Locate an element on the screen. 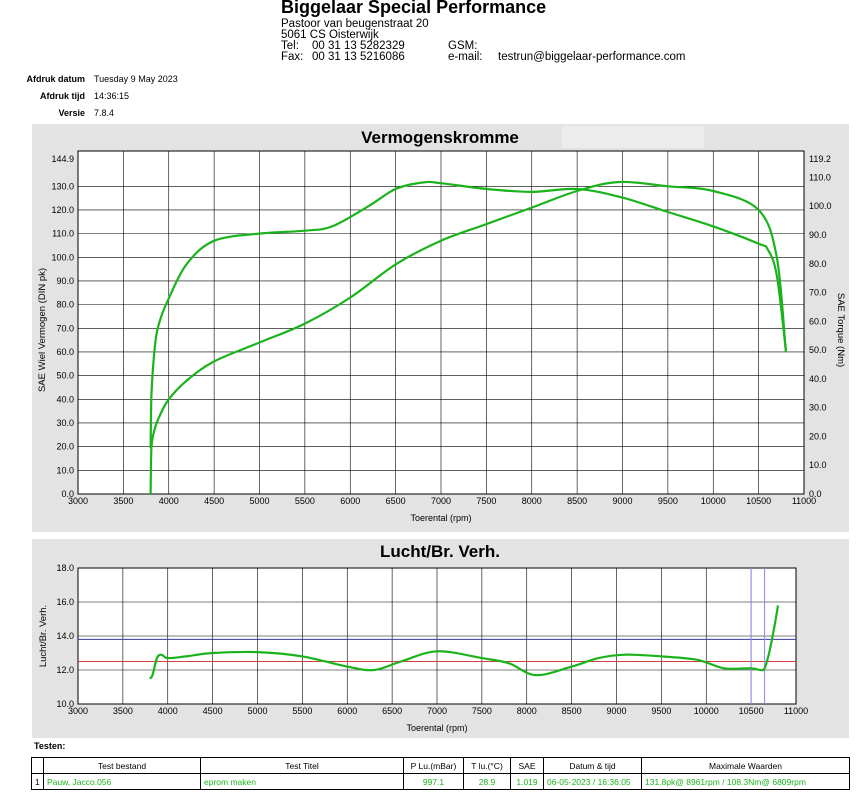  power-chart-title: Vermogenskromme is located at coordinates (440, 137).